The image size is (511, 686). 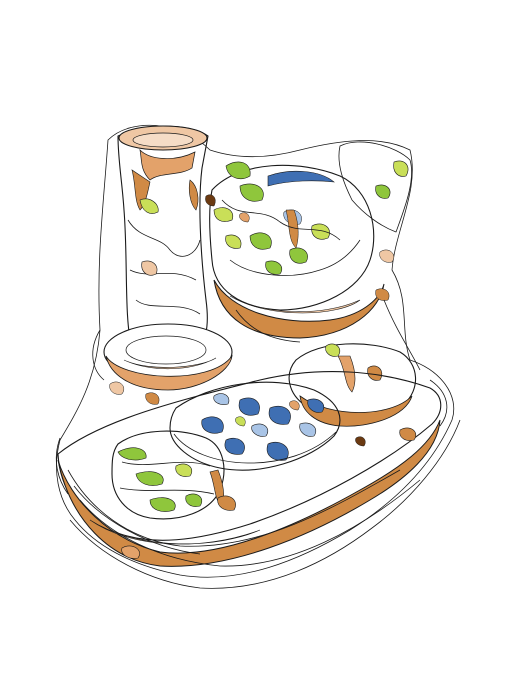 I want to click on glass-saucer, so click(x=168, y=357).